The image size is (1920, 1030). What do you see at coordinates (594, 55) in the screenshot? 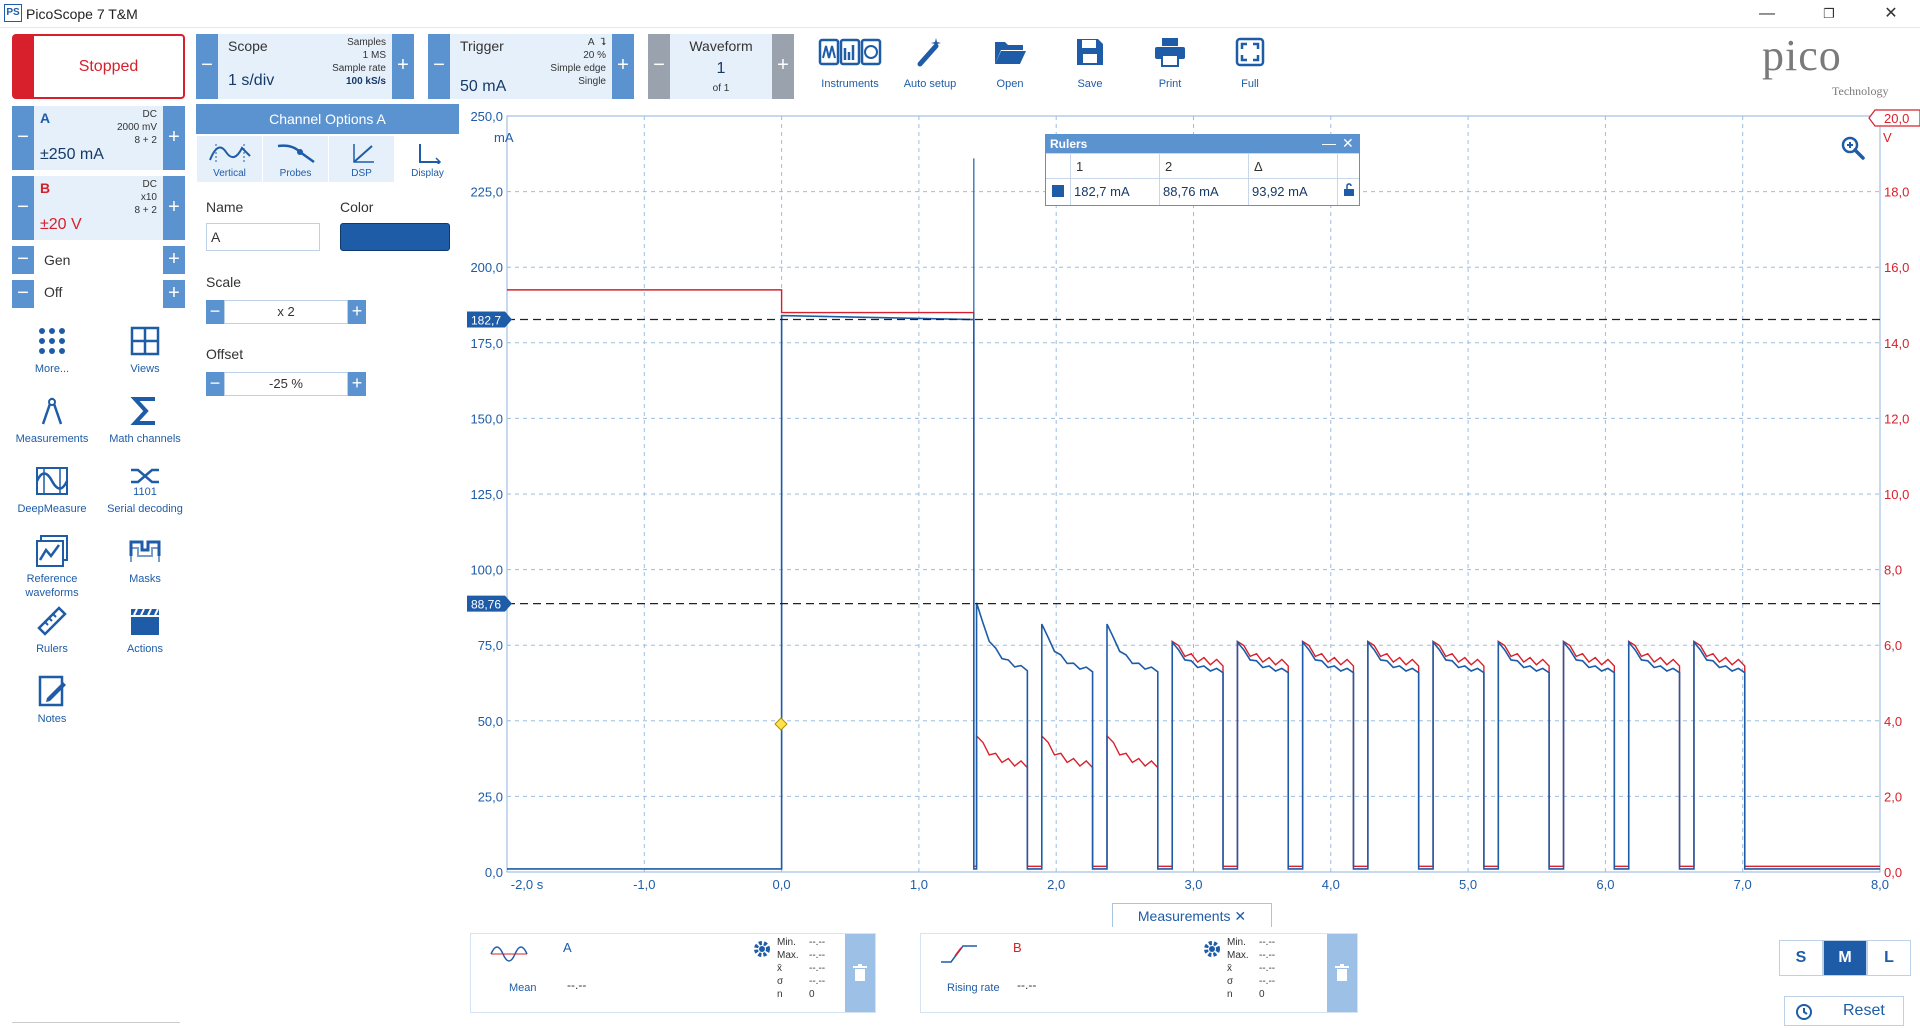
I see `pre-trigger-value: 20 %` at bounding box center [594, 55].